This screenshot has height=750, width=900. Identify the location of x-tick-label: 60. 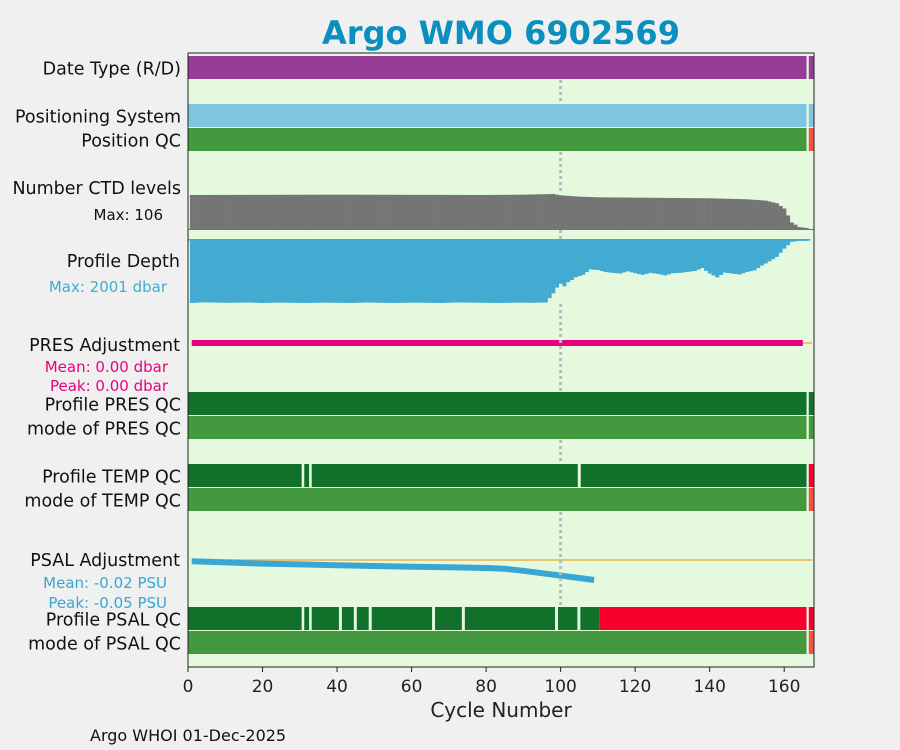
(412, 687).